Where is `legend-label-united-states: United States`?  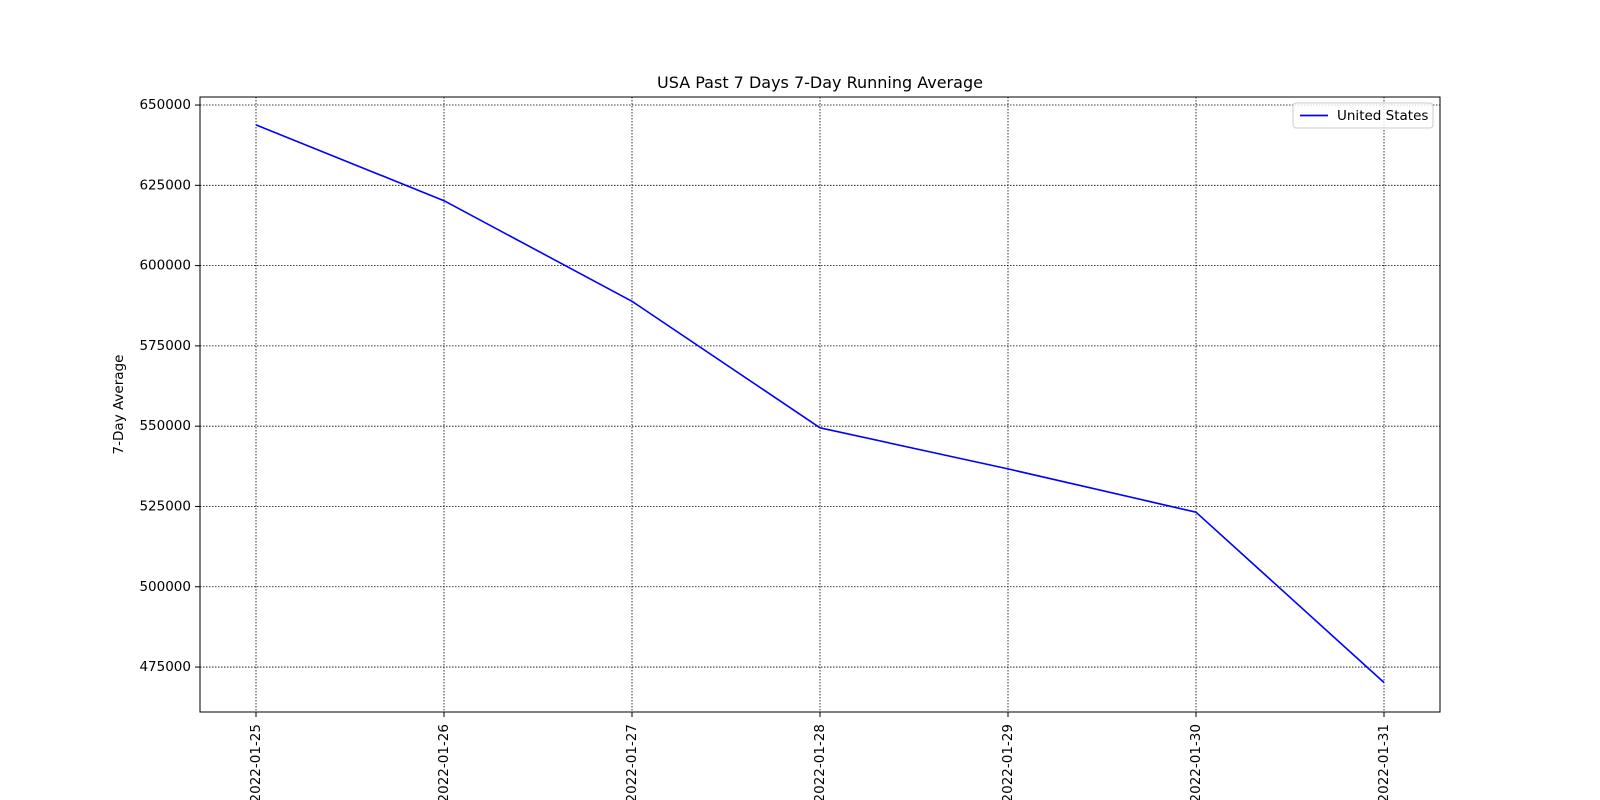
legend-label-united-states: United States is located at coordinates (1382, 116).